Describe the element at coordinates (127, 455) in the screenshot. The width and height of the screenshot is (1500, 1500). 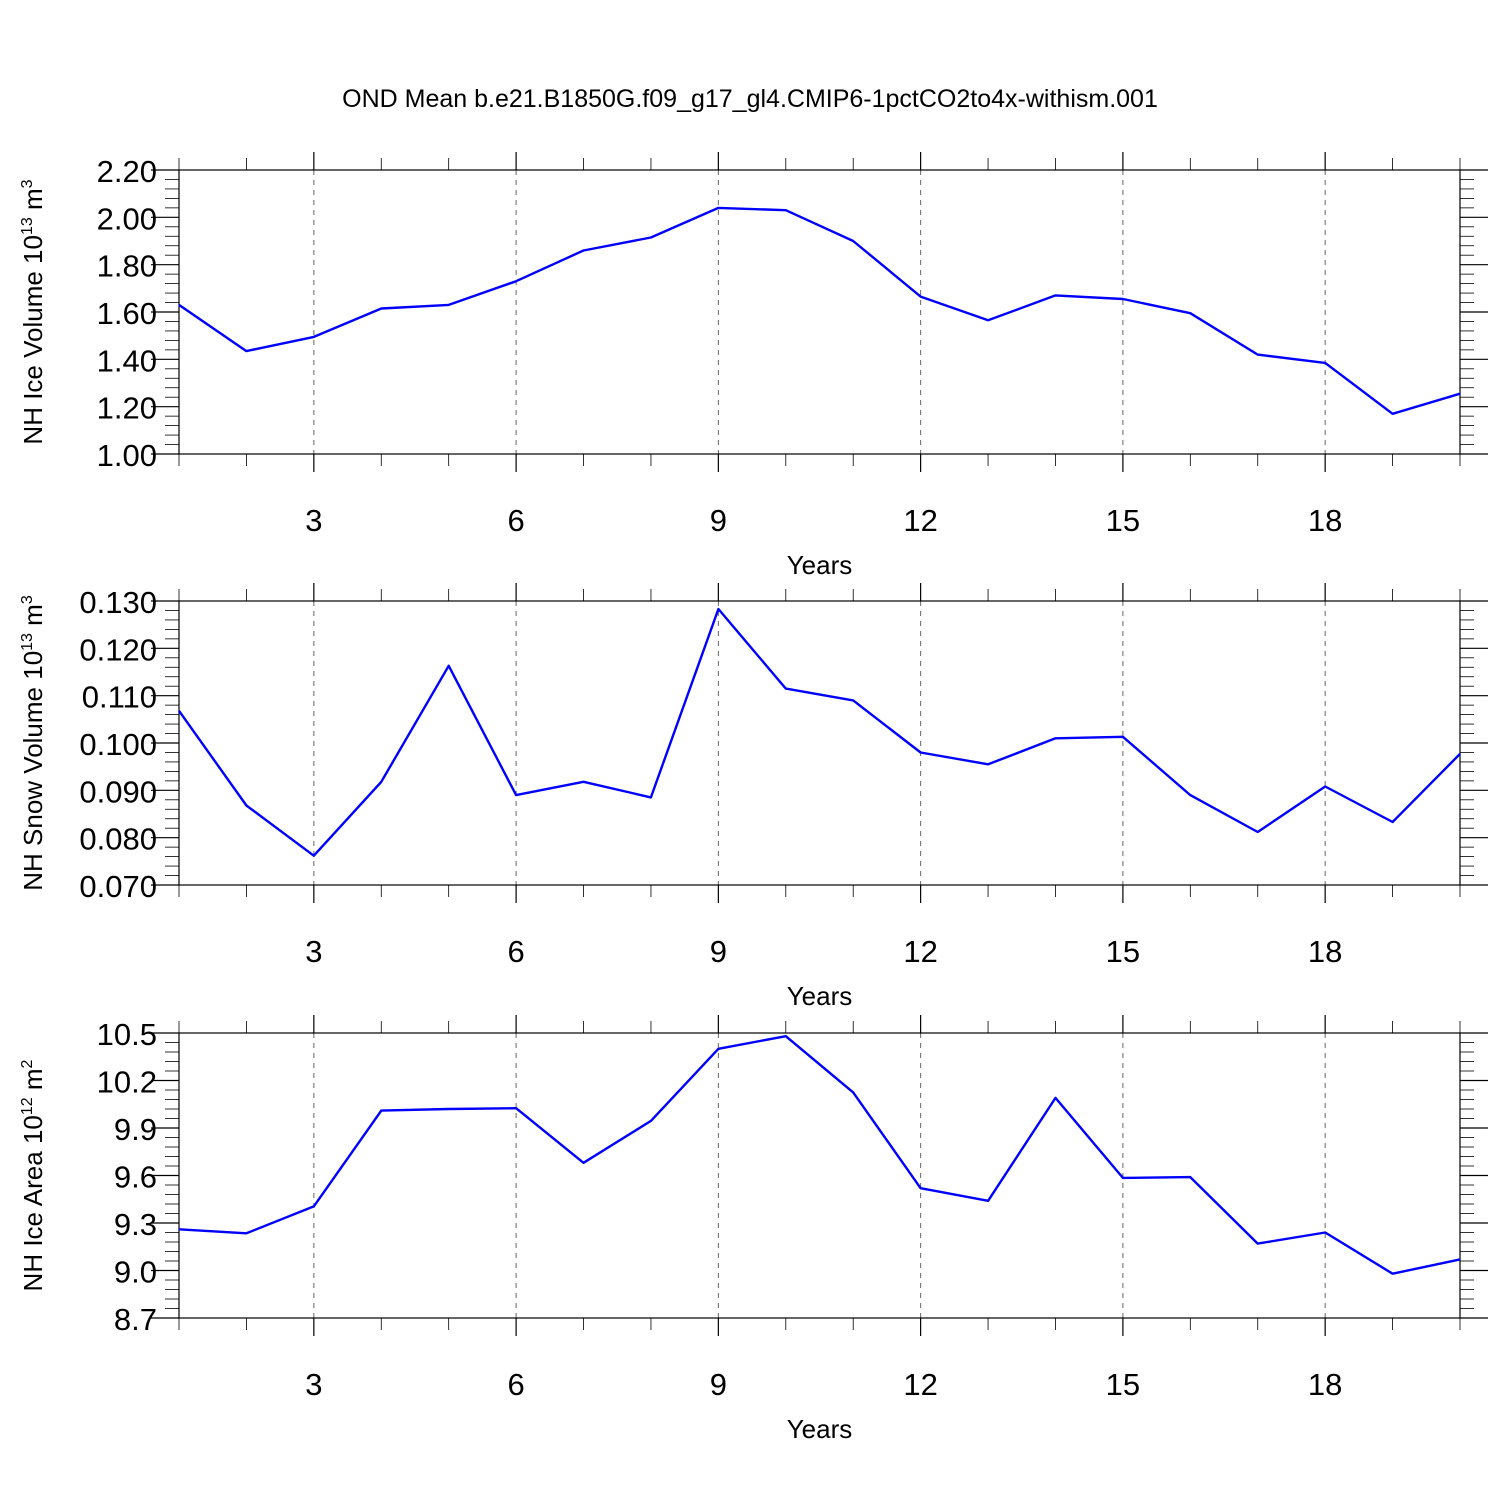
I see `y-tick-label: 1.00` at that location.